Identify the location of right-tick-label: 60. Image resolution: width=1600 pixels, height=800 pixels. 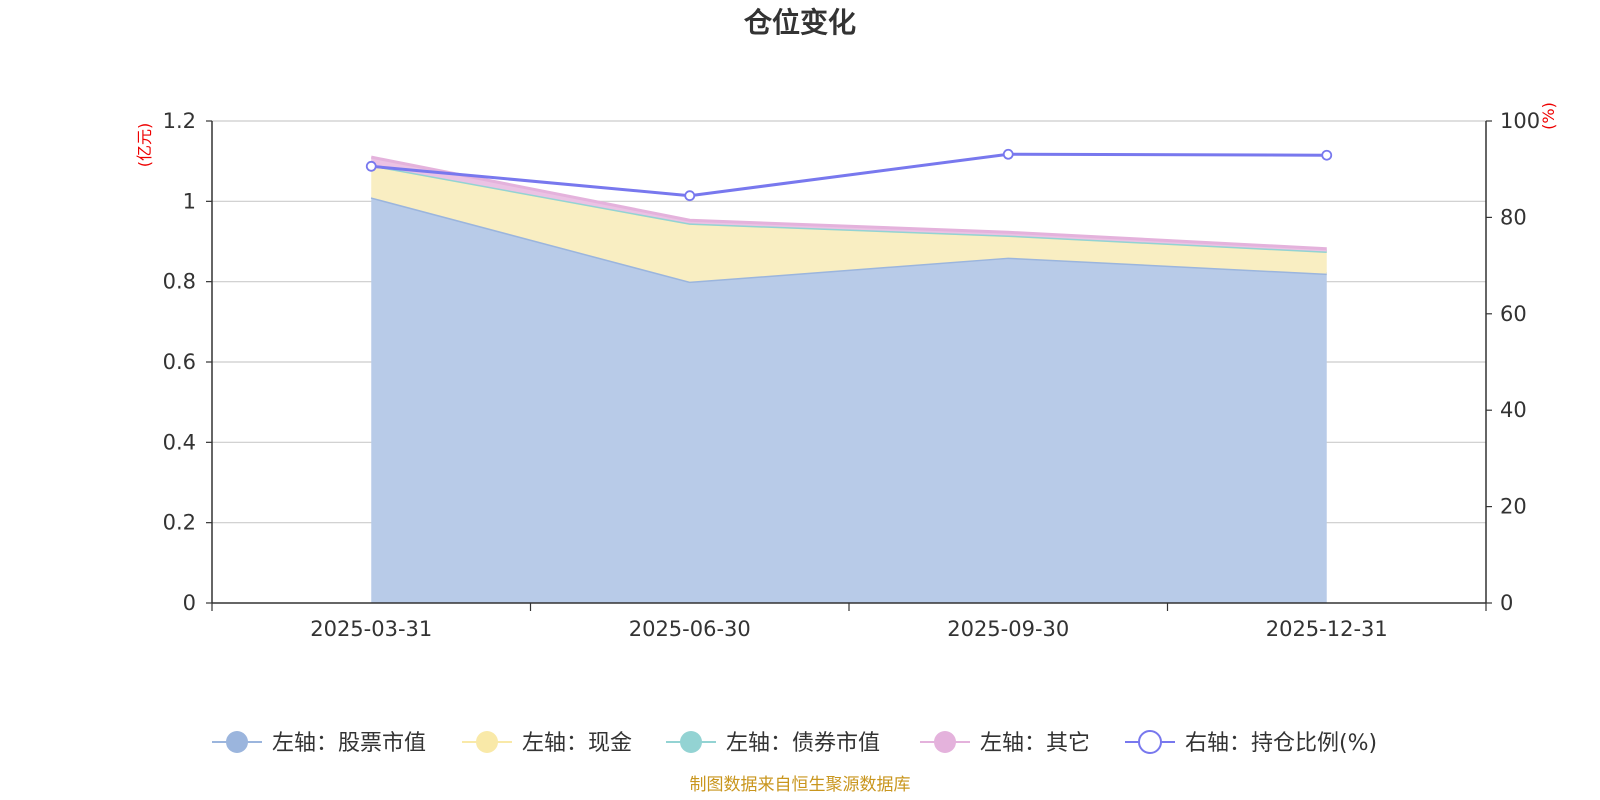
(1513, 314).